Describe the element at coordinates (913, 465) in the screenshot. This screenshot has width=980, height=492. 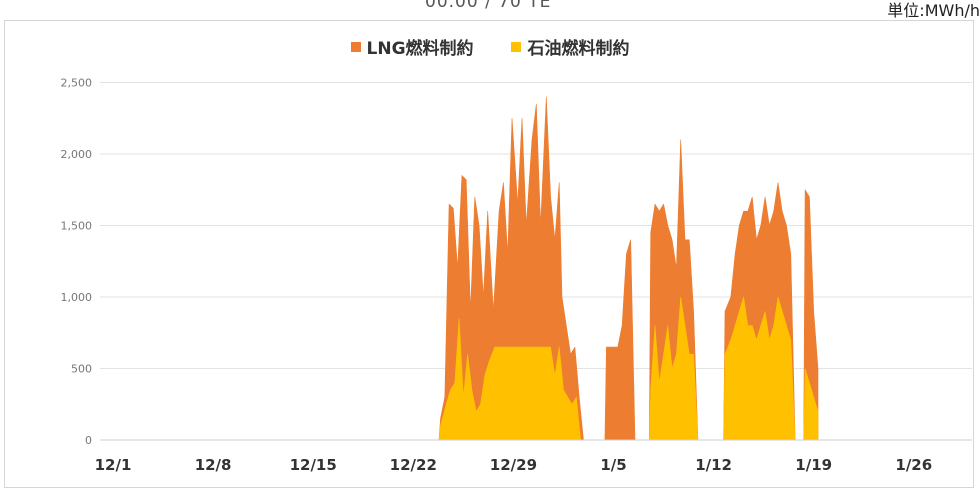
I see `x-tick-label-8: 1/26` at that location.